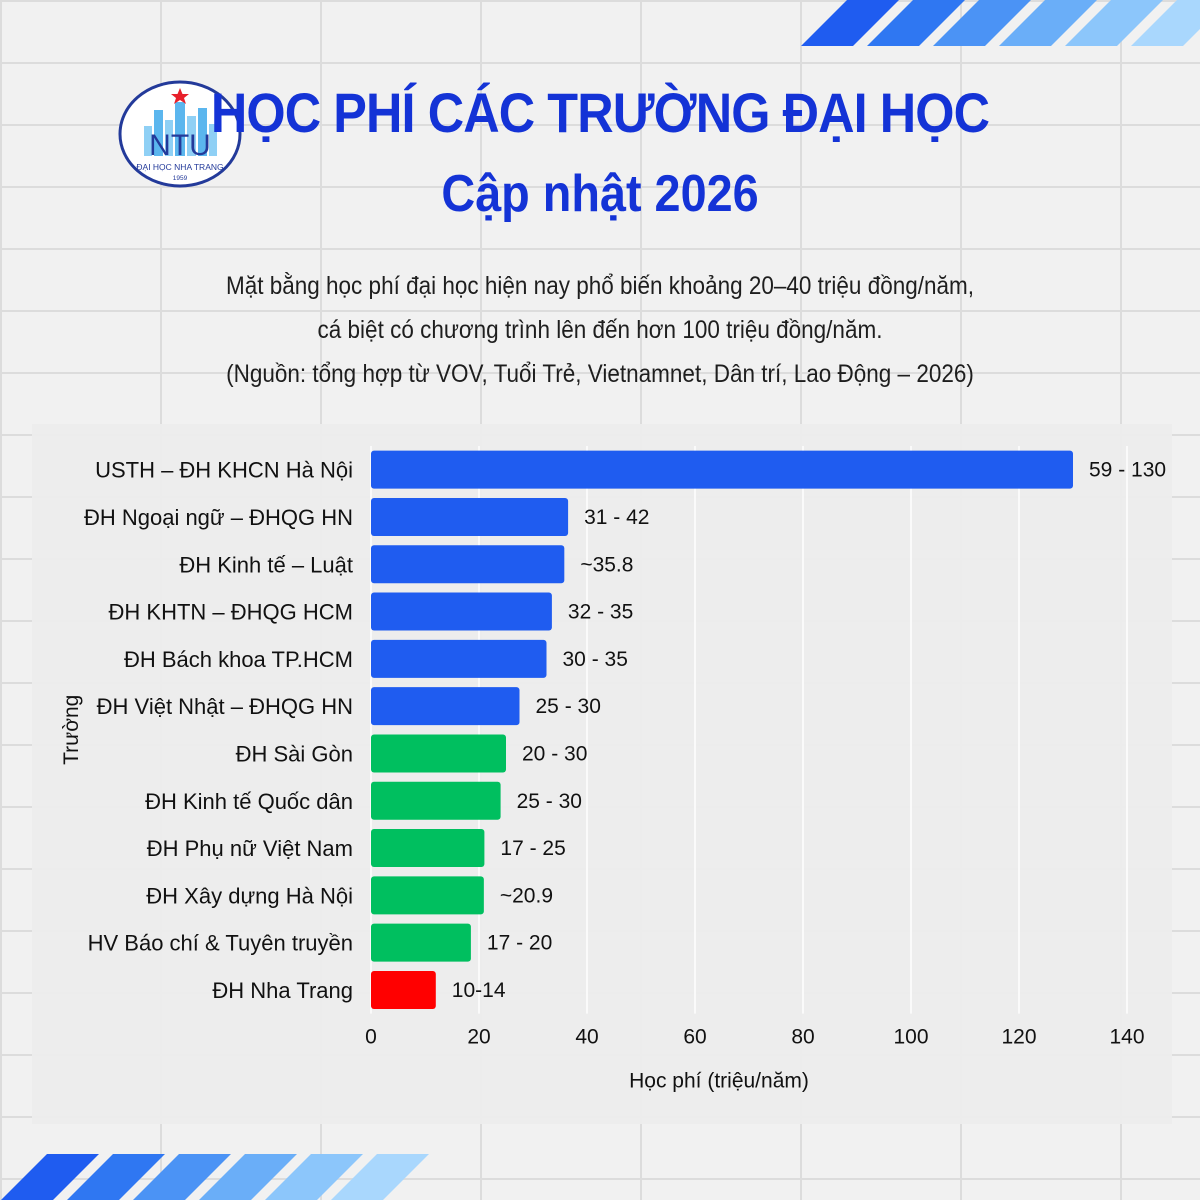  I want to click on value-label: 30 - 35, so click(595, 659).